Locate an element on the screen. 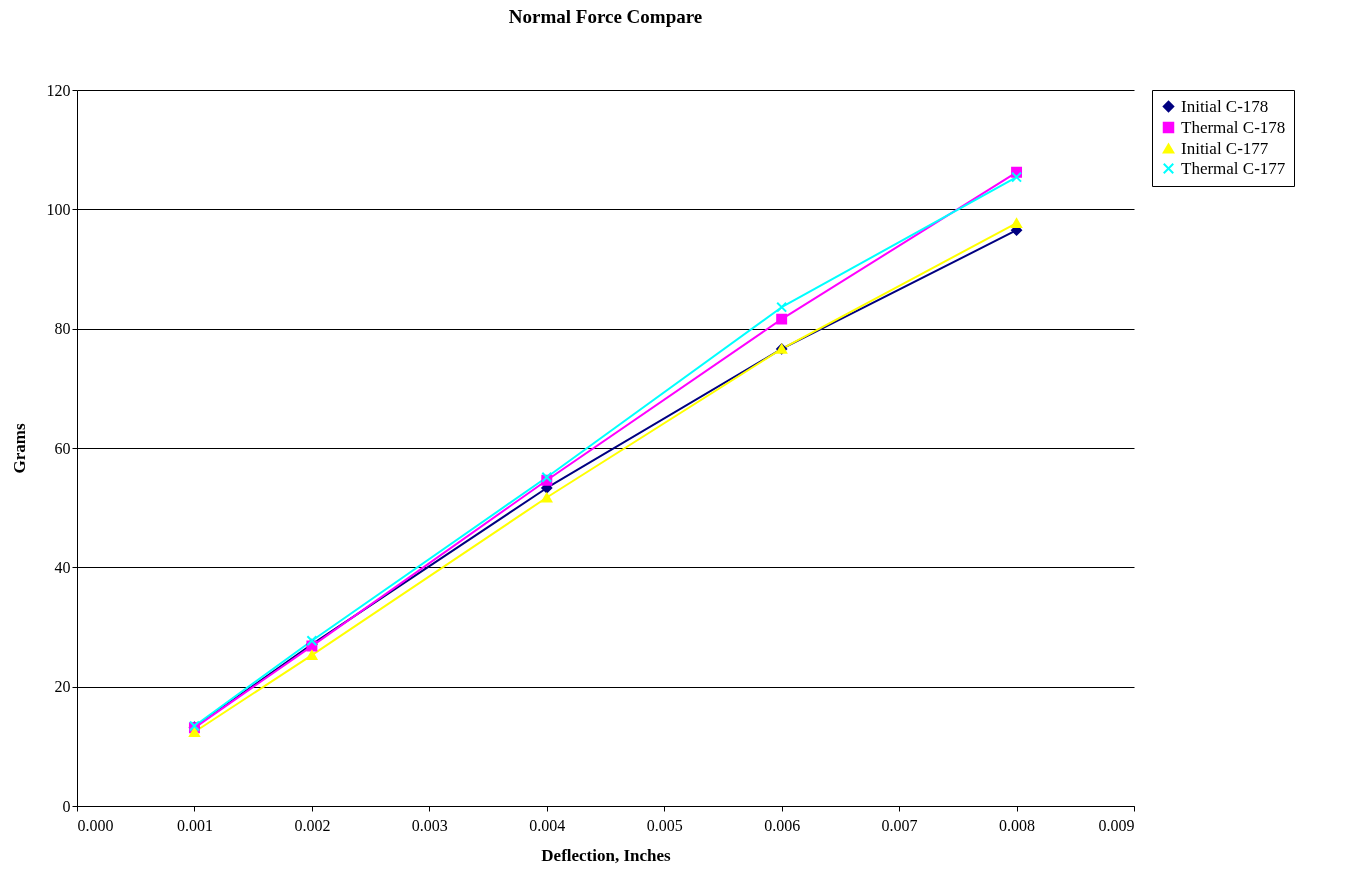  legend-label: Thermal C-178 is located at coordinates (1233, 127).